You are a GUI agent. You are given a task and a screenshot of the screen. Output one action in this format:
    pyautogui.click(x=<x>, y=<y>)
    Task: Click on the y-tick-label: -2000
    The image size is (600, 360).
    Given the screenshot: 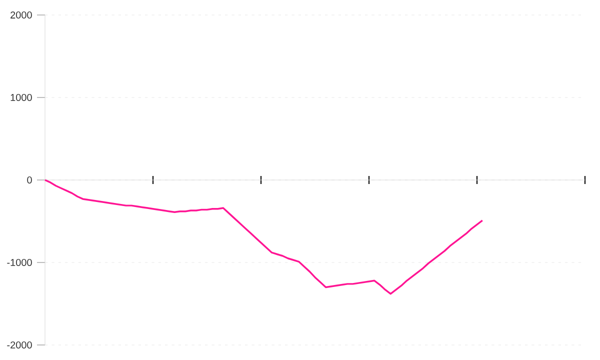 What is the action you would take?
    pyautogui.click(x=19, y=345)
    